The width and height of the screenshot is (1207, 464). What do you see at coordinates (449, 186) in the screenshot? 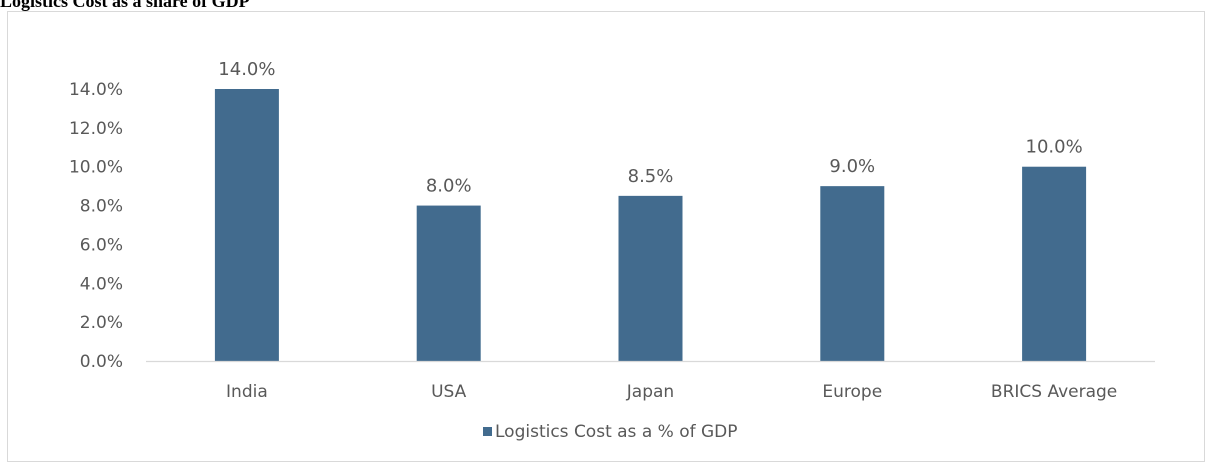
I see `data-label: 8.0%` at bounding box center [449, 186].